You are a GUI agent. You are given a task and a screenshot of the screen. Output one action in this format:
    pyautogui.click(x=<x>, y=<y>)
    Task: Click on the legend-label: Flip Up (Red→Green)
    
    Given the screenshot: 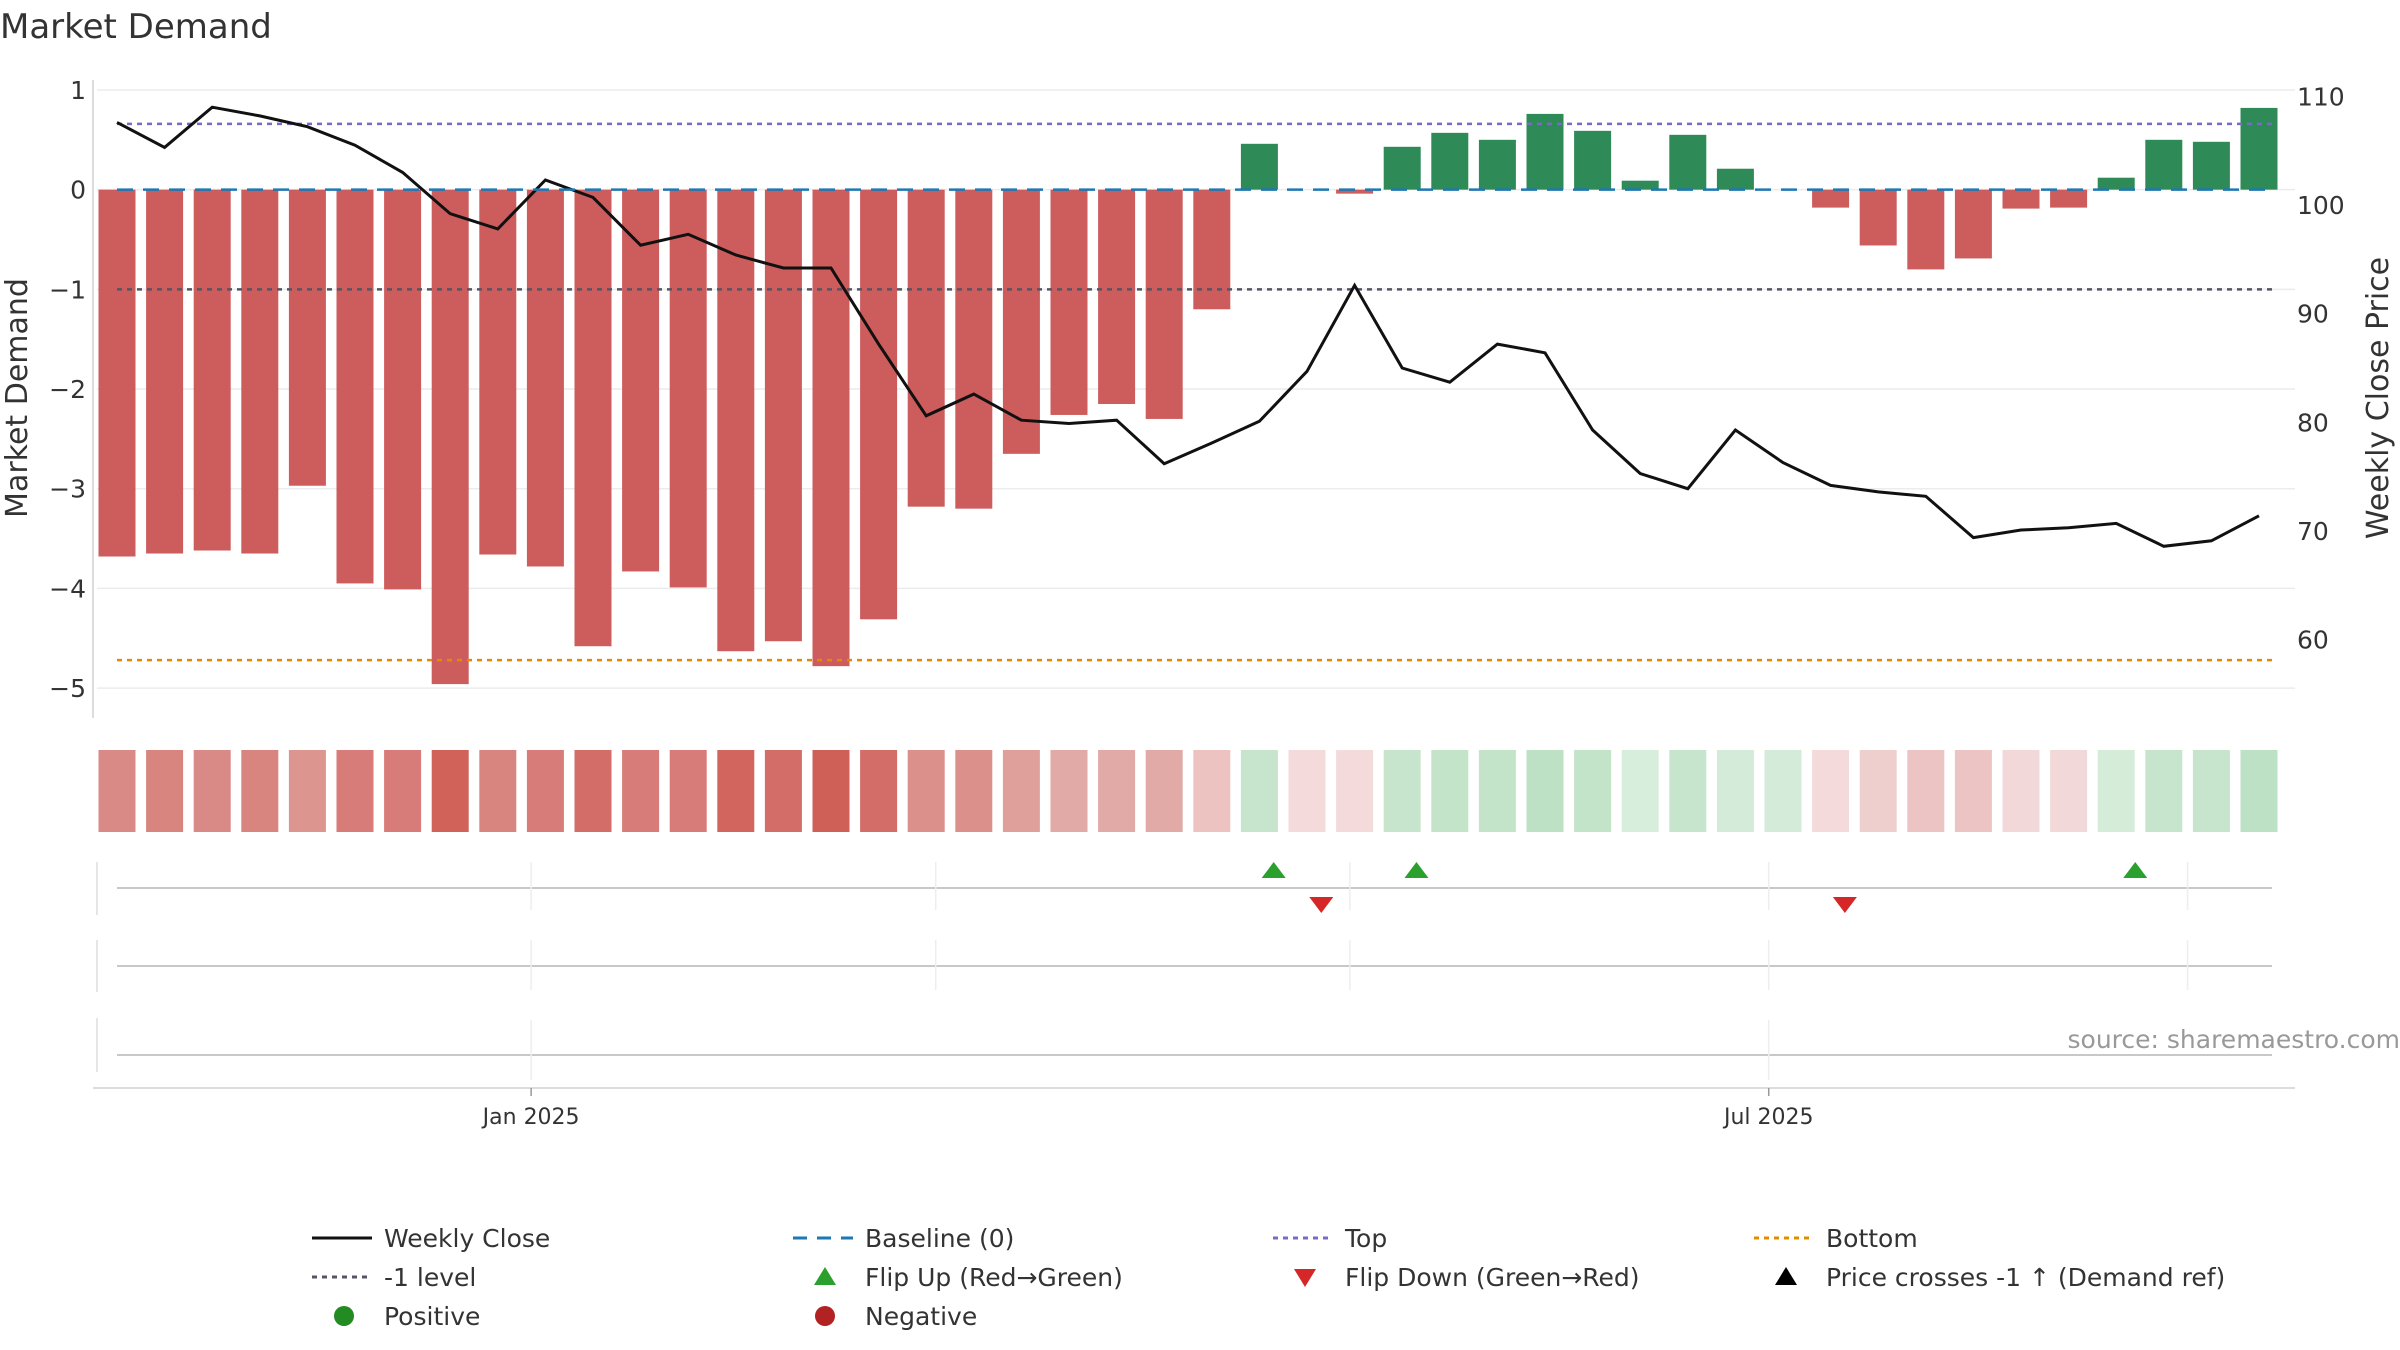 What is the action you would take?
    pyautogui.click(x=994, y=1277)
    